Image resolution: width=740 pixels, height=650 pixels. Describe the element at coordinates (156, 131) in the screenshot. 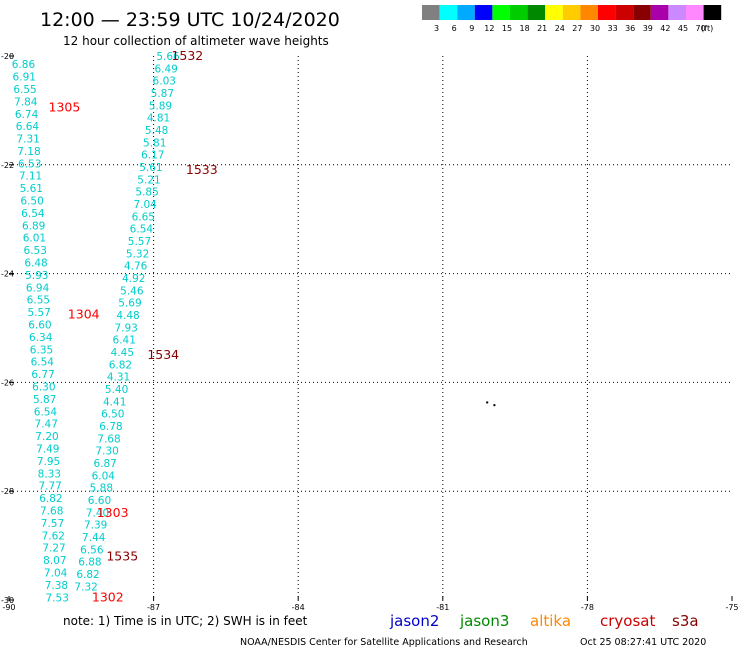

I see `wave-height-value: 5.48` at that location.